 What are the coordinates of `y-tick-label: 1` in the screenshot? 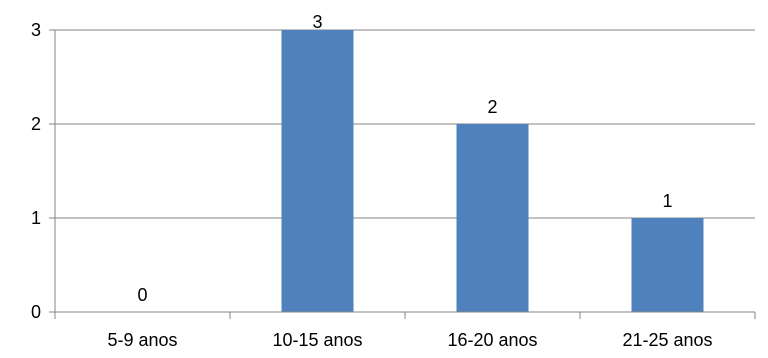 It's located at (36, 218).